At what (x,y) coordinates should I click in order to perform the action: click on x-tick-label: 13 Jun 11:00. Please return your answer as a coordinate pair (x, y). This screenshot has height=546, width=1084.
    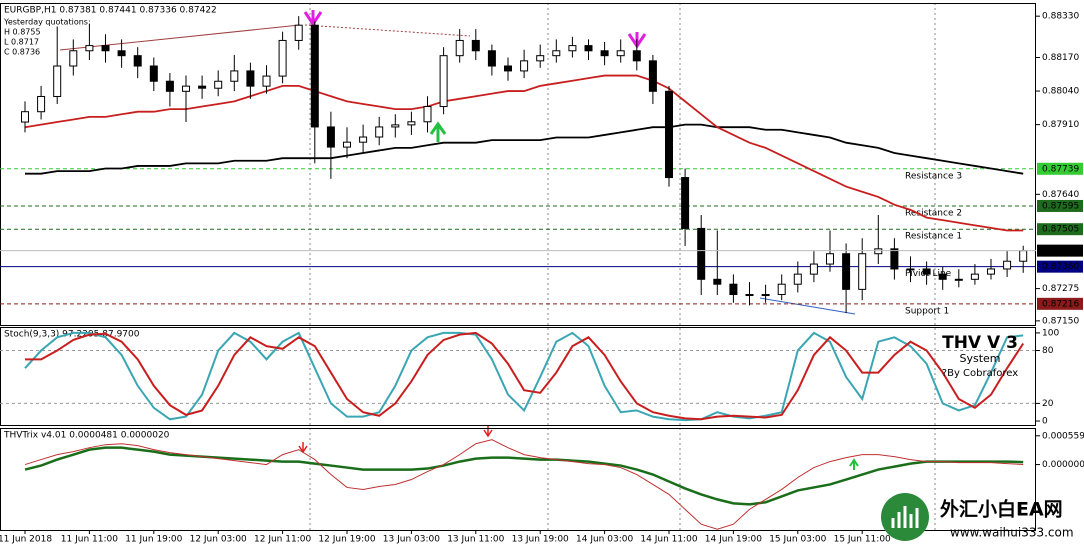
    Looking at the image, I should click on (475, 540).